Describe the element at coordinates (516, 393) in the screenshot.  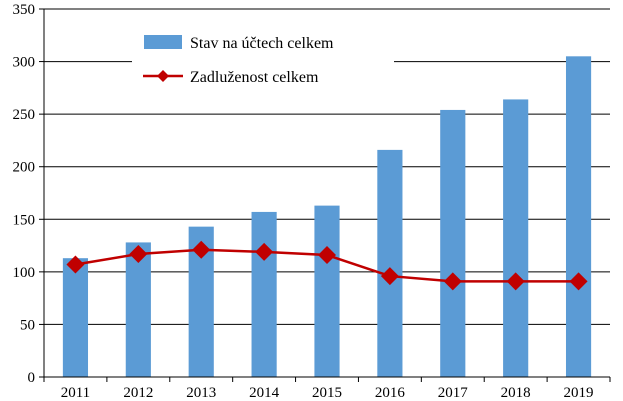
I see `x-tick-label: 2018` at that location.